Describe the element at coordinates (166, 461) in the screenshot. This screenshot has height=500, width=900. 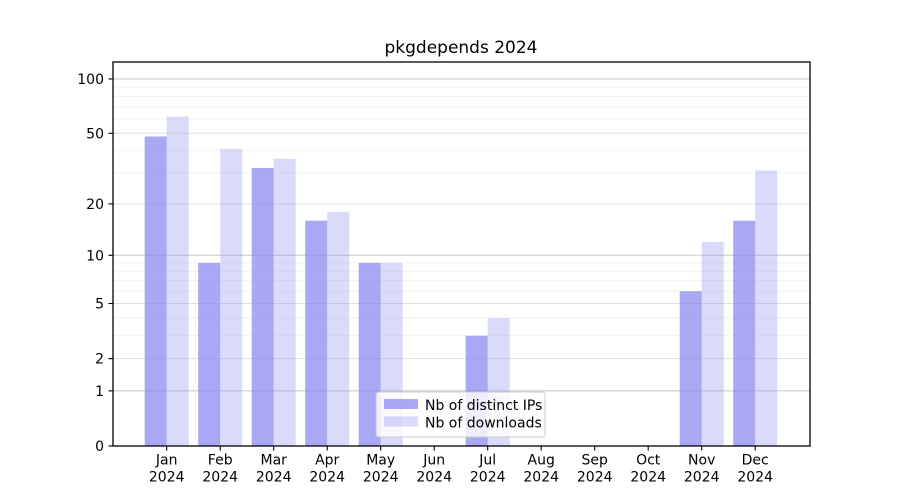
I see `x-tick-label-month: Jan` at that location.